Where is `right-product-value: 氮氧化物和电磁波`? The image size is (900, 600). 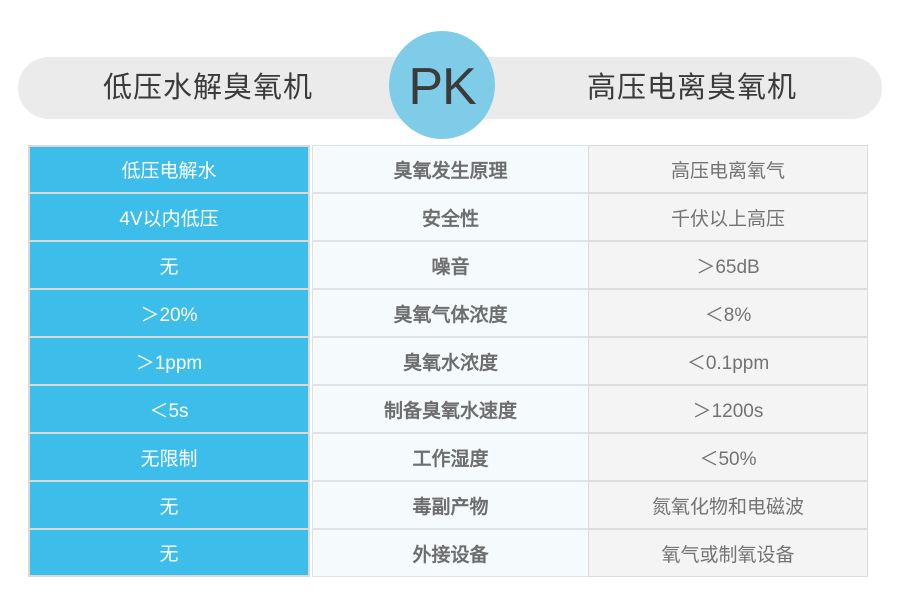 right-product-value: 氮氧化物和电磁波 is located at coordinates (728, 505).